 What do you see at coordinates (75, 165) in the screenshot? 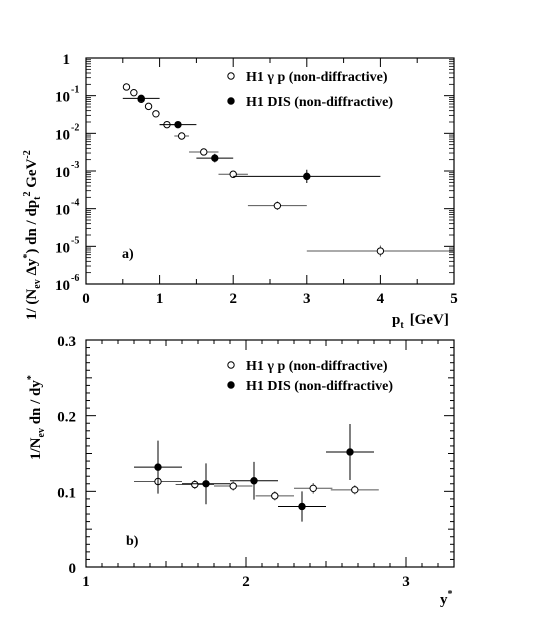
I see `y-tick-exponent: -3` at bounding box center [75, 165].